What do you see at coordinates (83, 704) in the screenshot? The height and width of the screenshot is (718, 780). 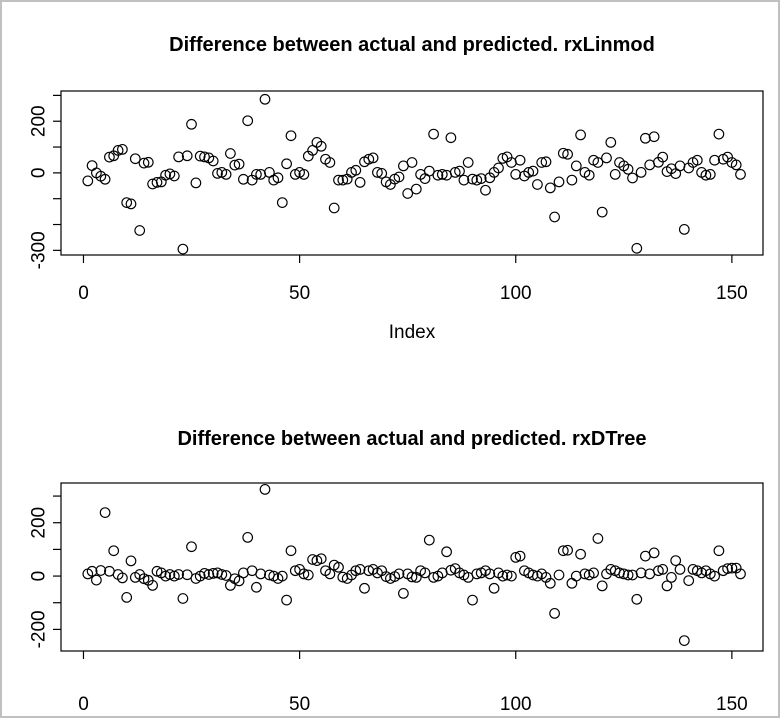 I see `x-axis-tick-label: 0` at bounding box center [83, 704].